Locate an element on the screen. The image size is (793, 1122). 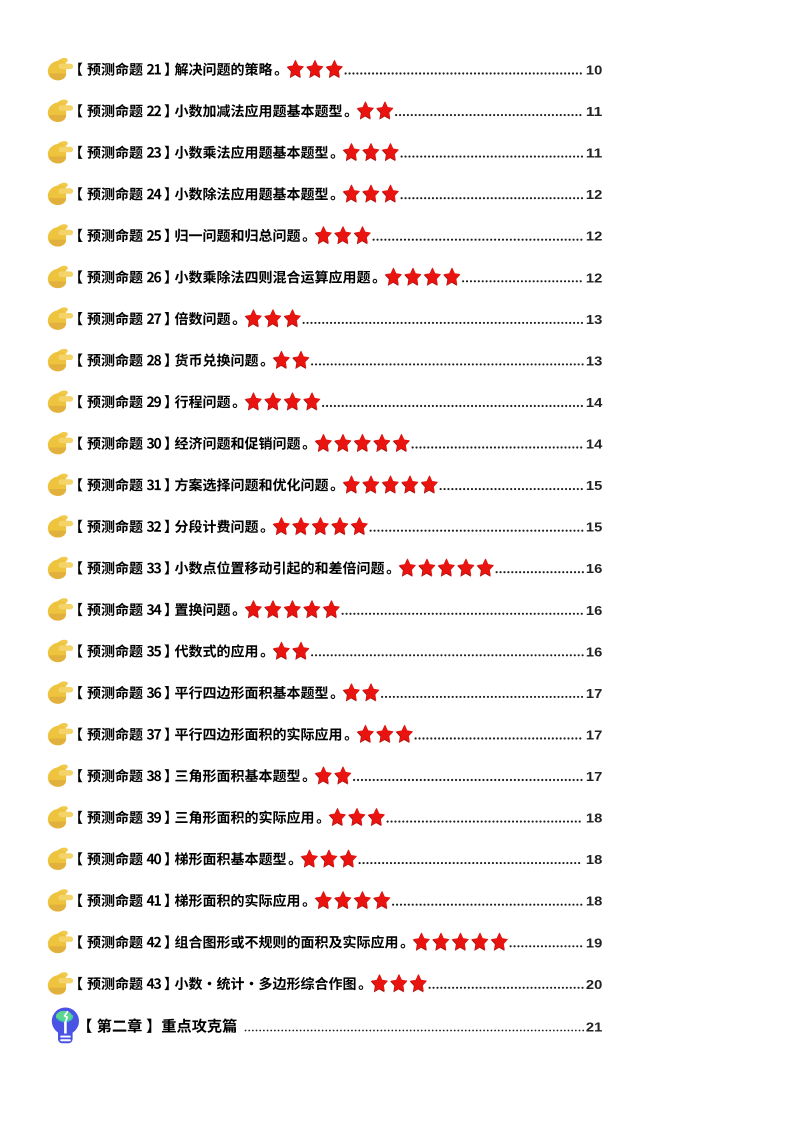
svg-text: 20 is located at coordinates (594, 984).